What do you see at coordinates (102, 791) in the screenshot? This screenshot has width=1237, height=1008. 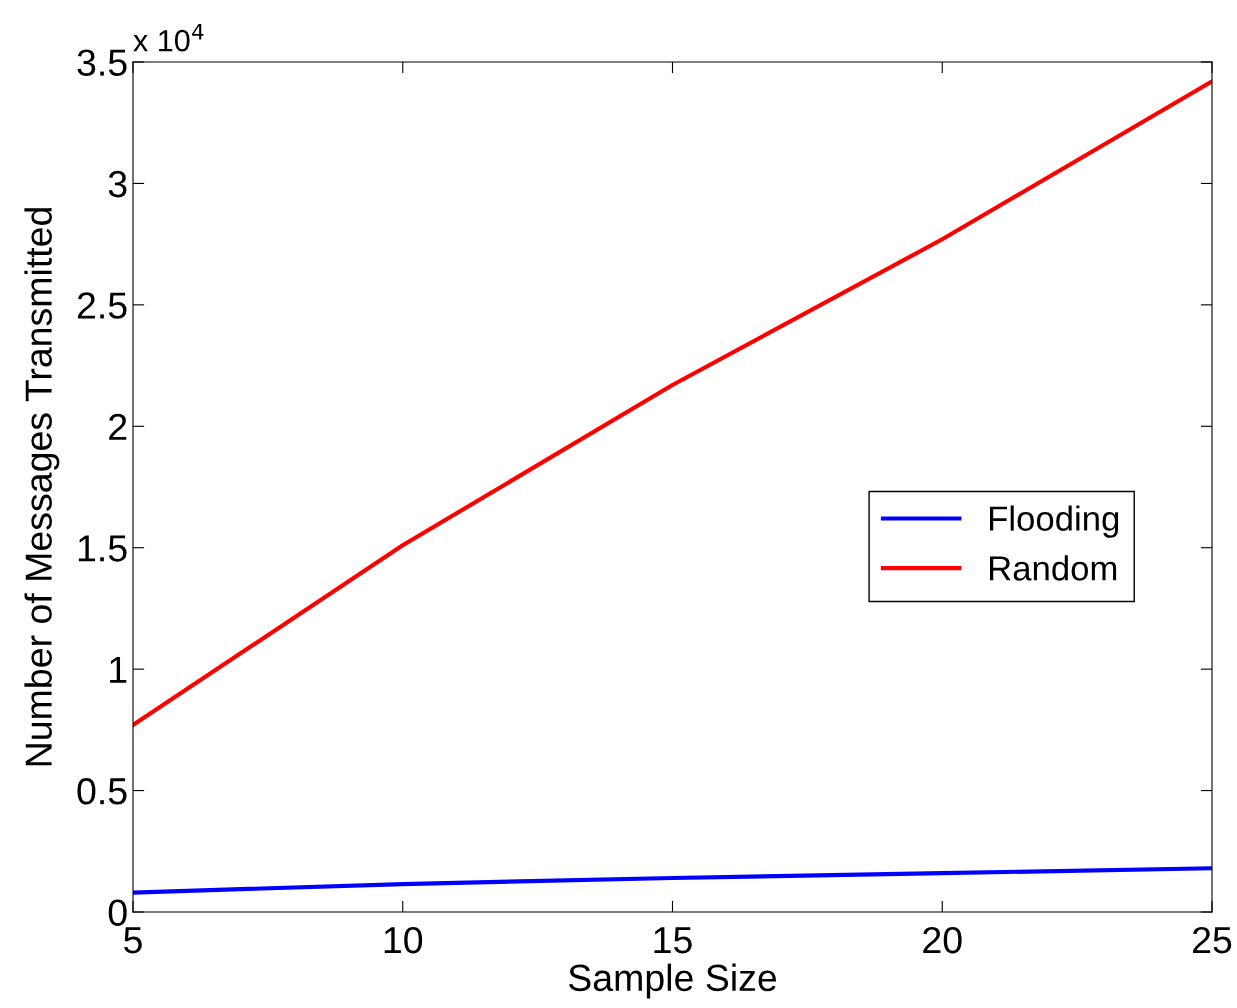 I see `y-tick-label: 0.5` at bounding box center [102, 791].